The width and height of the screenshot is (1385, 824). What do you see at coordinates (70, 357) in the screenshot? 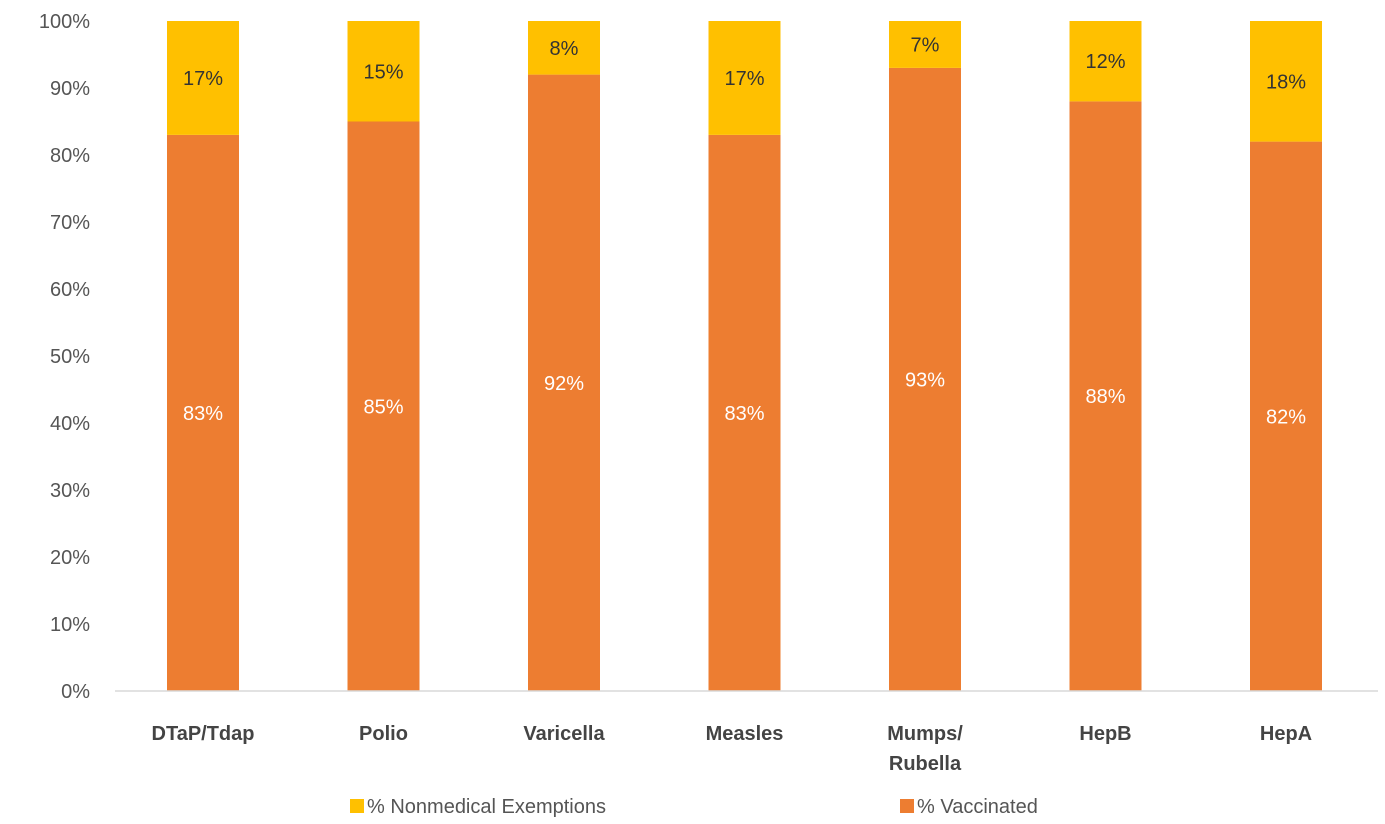
I see `y-tick-label: 50%` at bounding box center [70, 357].